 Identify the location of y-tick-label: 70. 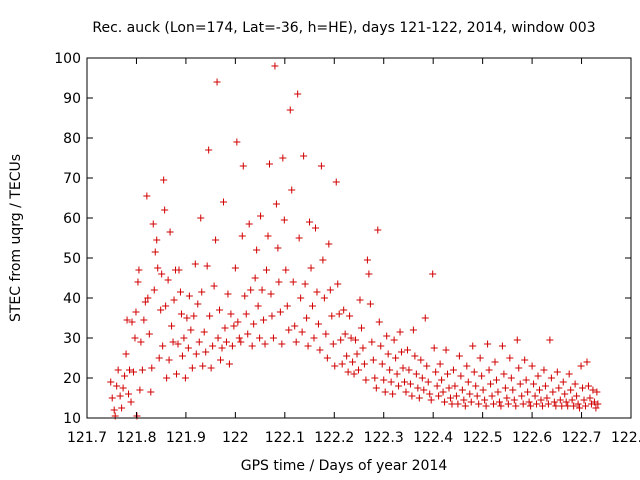
(72, 179).